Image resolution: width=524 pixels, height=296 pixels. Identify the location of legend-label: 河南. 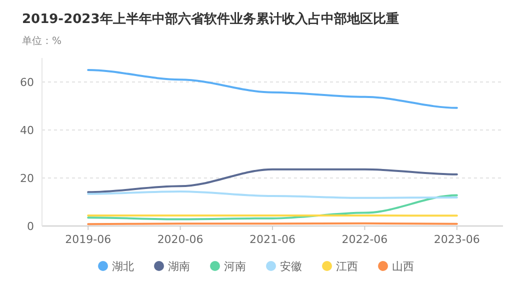
(235, 266).